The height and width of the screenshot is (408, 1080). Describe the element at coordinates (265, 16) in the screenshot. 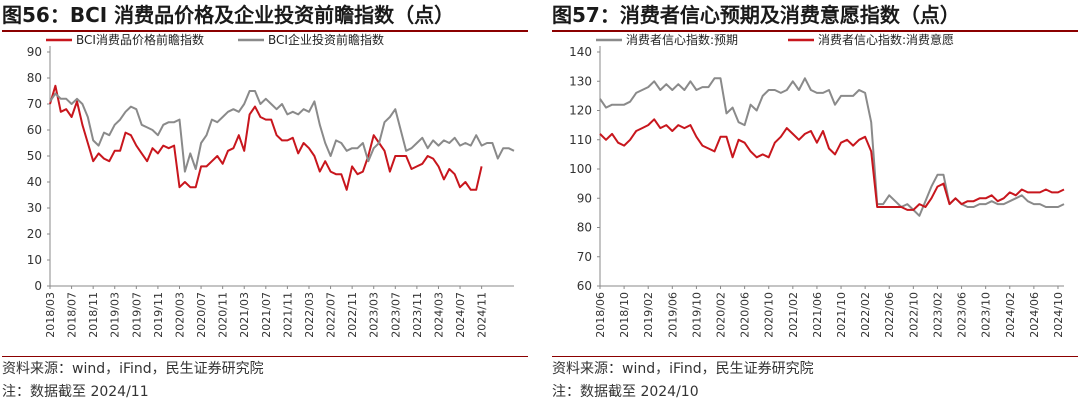

I see `figure-title: 图56：BCI 消费品价格及企业投资前瞻指数（点）` at that location.